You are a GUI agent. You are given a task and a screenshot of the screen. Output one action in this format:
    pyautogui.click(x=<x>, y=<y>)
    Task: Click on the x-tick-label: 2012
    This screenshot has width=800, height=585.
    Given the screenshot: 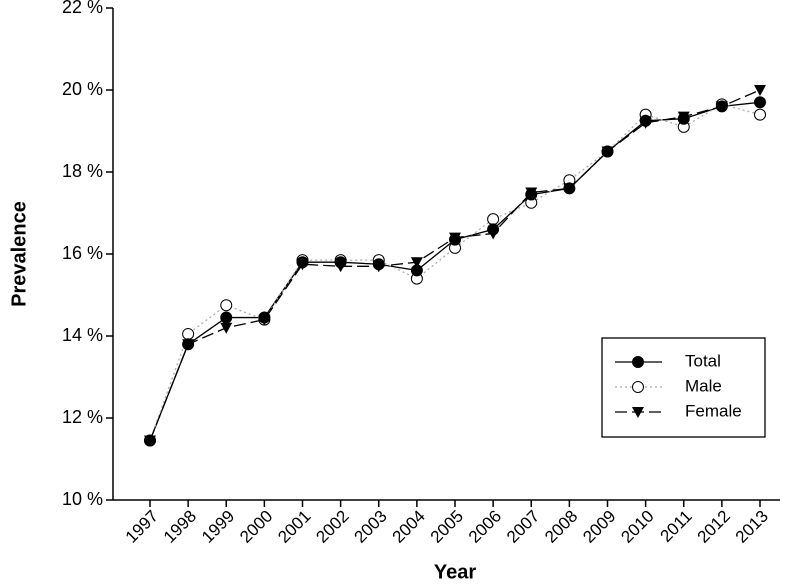 What is the action you would take?
    pyautogui.click(x=714, y=527)
    